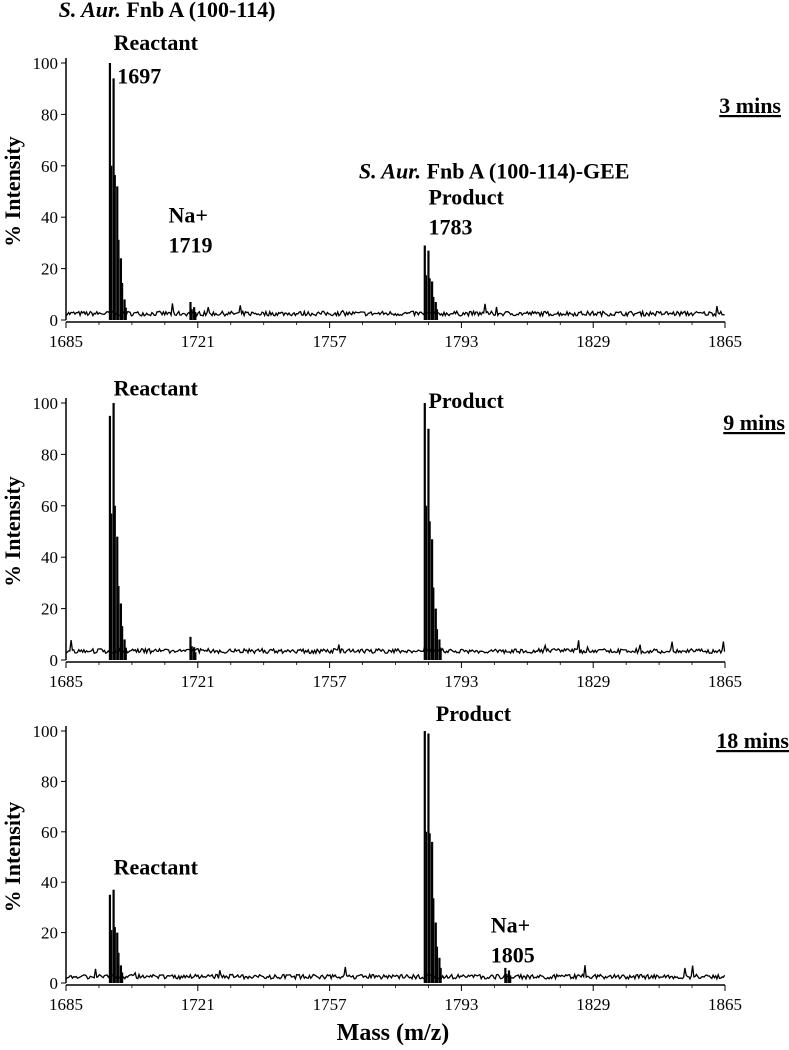 The image size is (789, 1050). I want to click on time-label: 18 mins, so click(752, 740).